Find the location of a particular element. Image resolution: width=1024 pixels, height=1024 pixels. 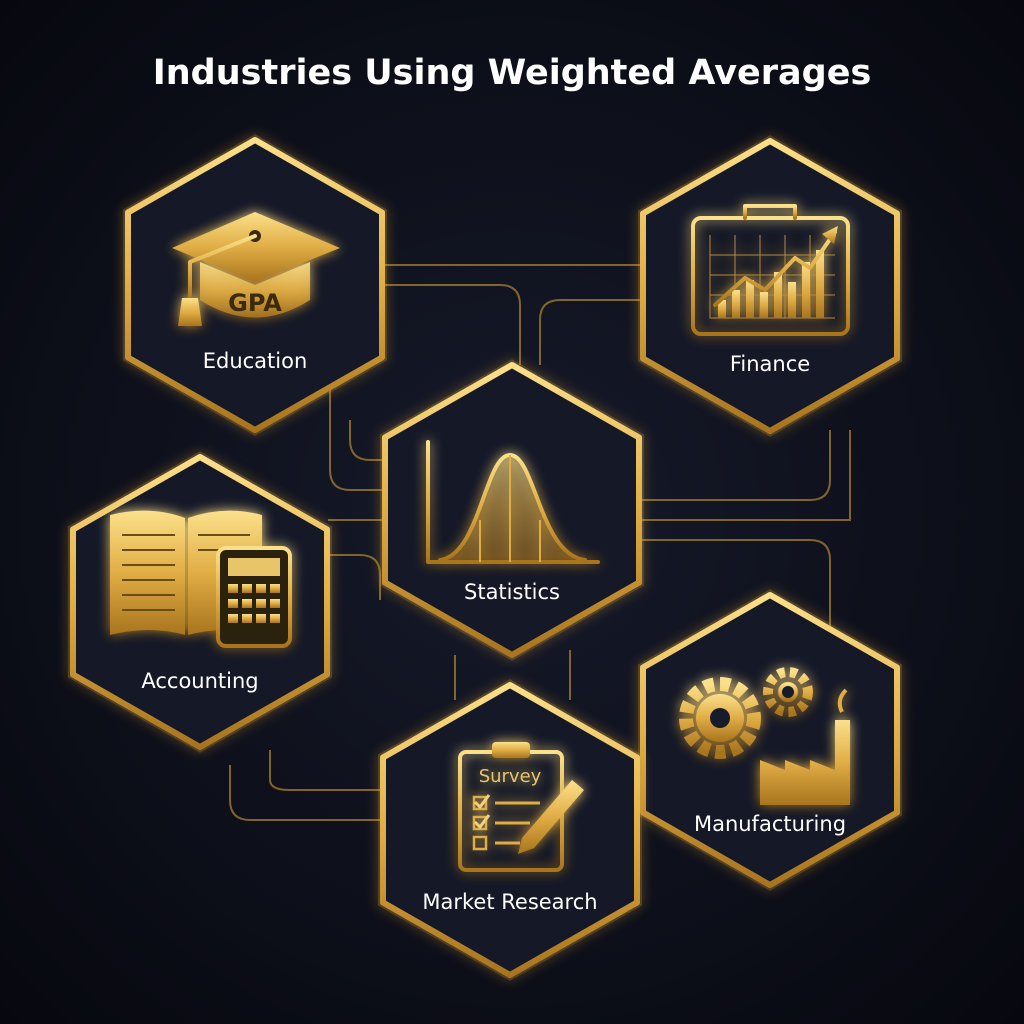

node-label: Finance is located at coordinates (770, 364).